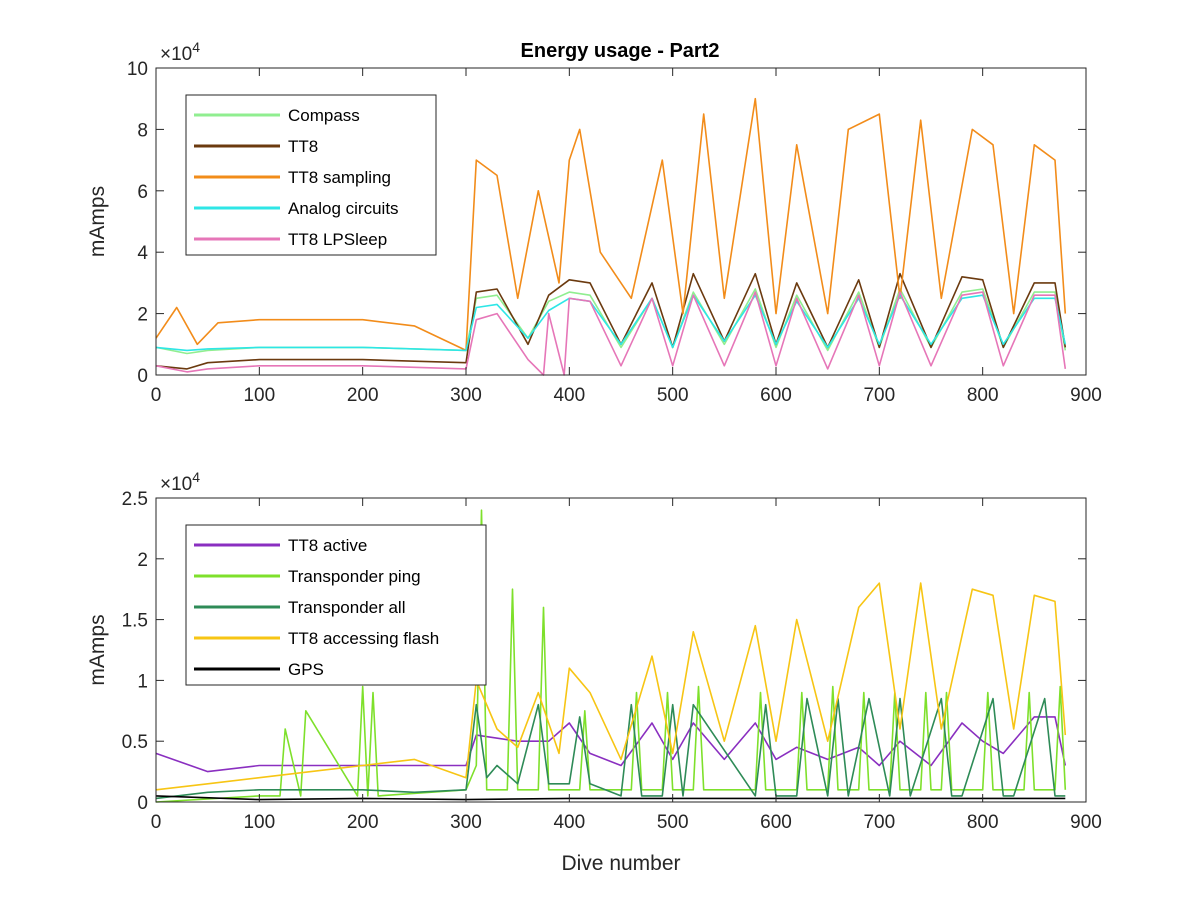 This screenshot has height=900, width=1200. What do you see at coordinates (611, 744) in the screenshot?
I see `series-line-tt8-active` at bounding box center [611, 744].